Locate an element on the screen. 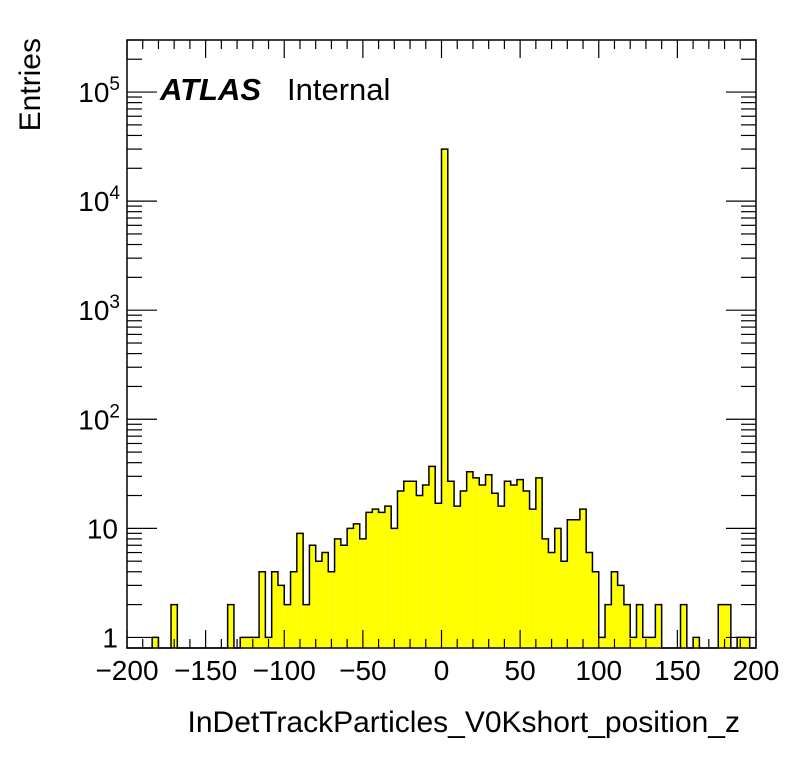 This screenshot has height=772, width=796. y-tick-label: 1 is located at coordinates (110, 637).